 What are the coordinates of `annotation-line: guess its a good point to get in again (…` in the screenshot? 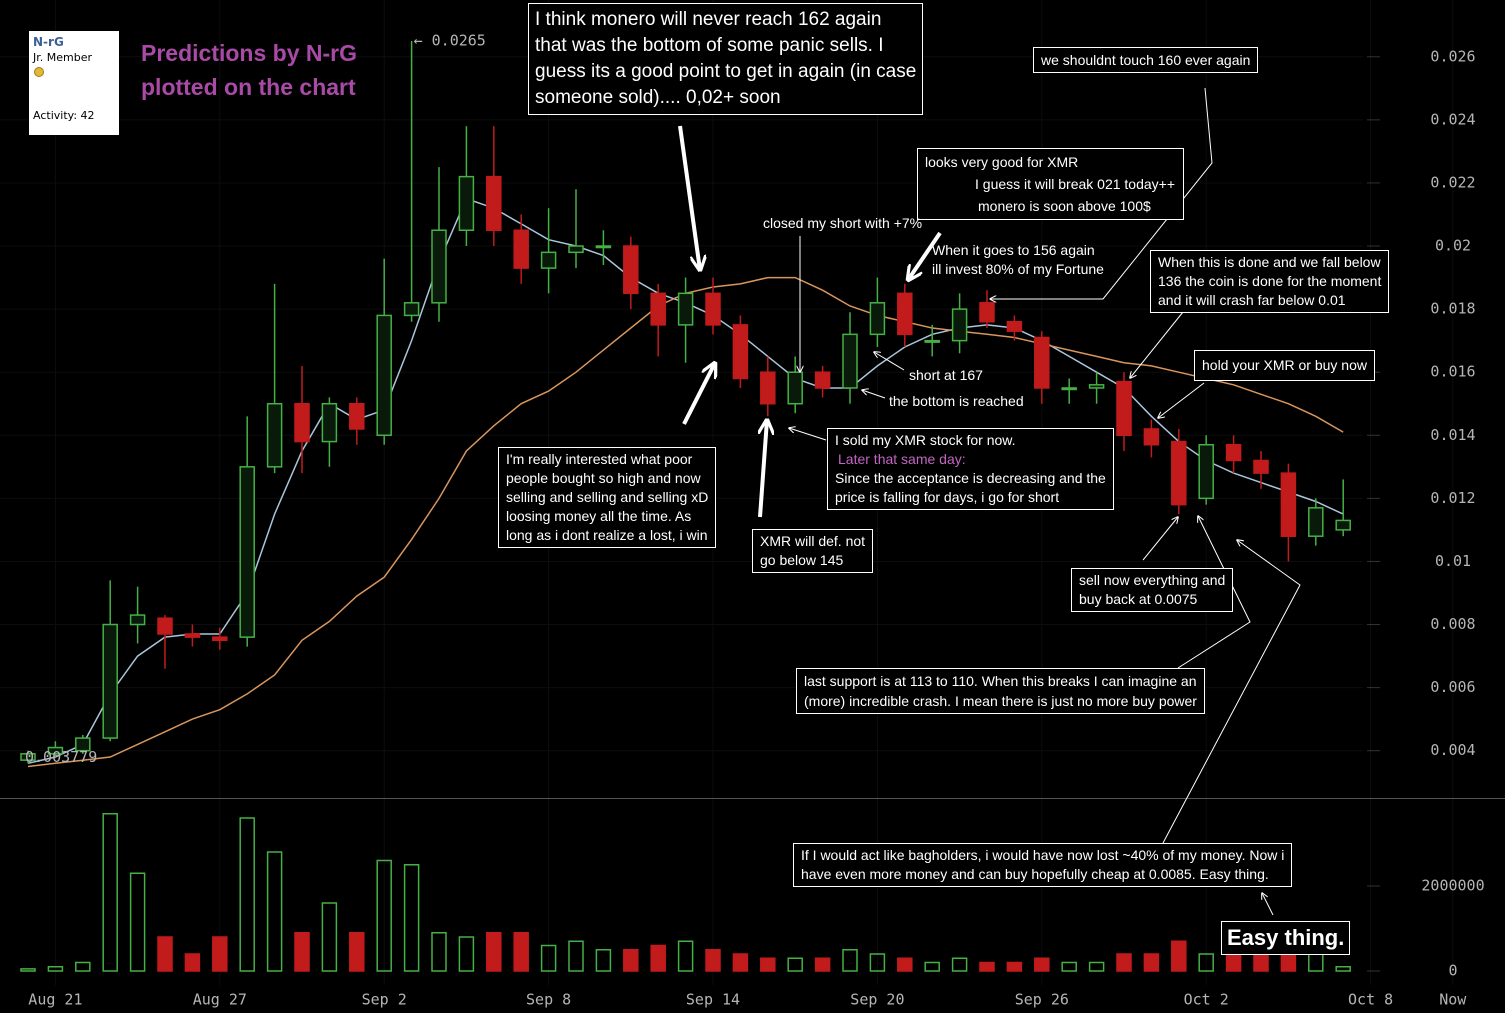 It's located at (726, 71).